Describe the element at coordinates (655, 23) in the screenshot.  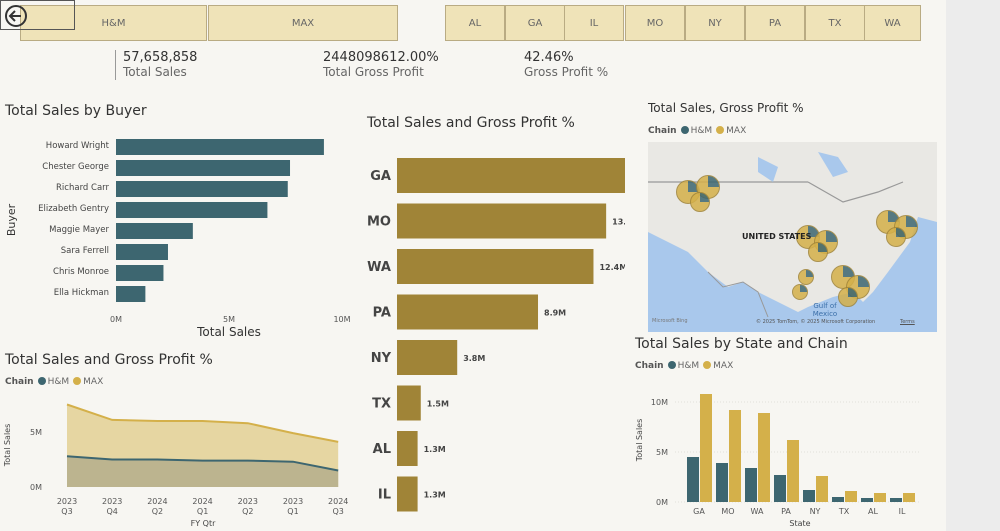
I see `slicer-state-mo: MO` at that location.